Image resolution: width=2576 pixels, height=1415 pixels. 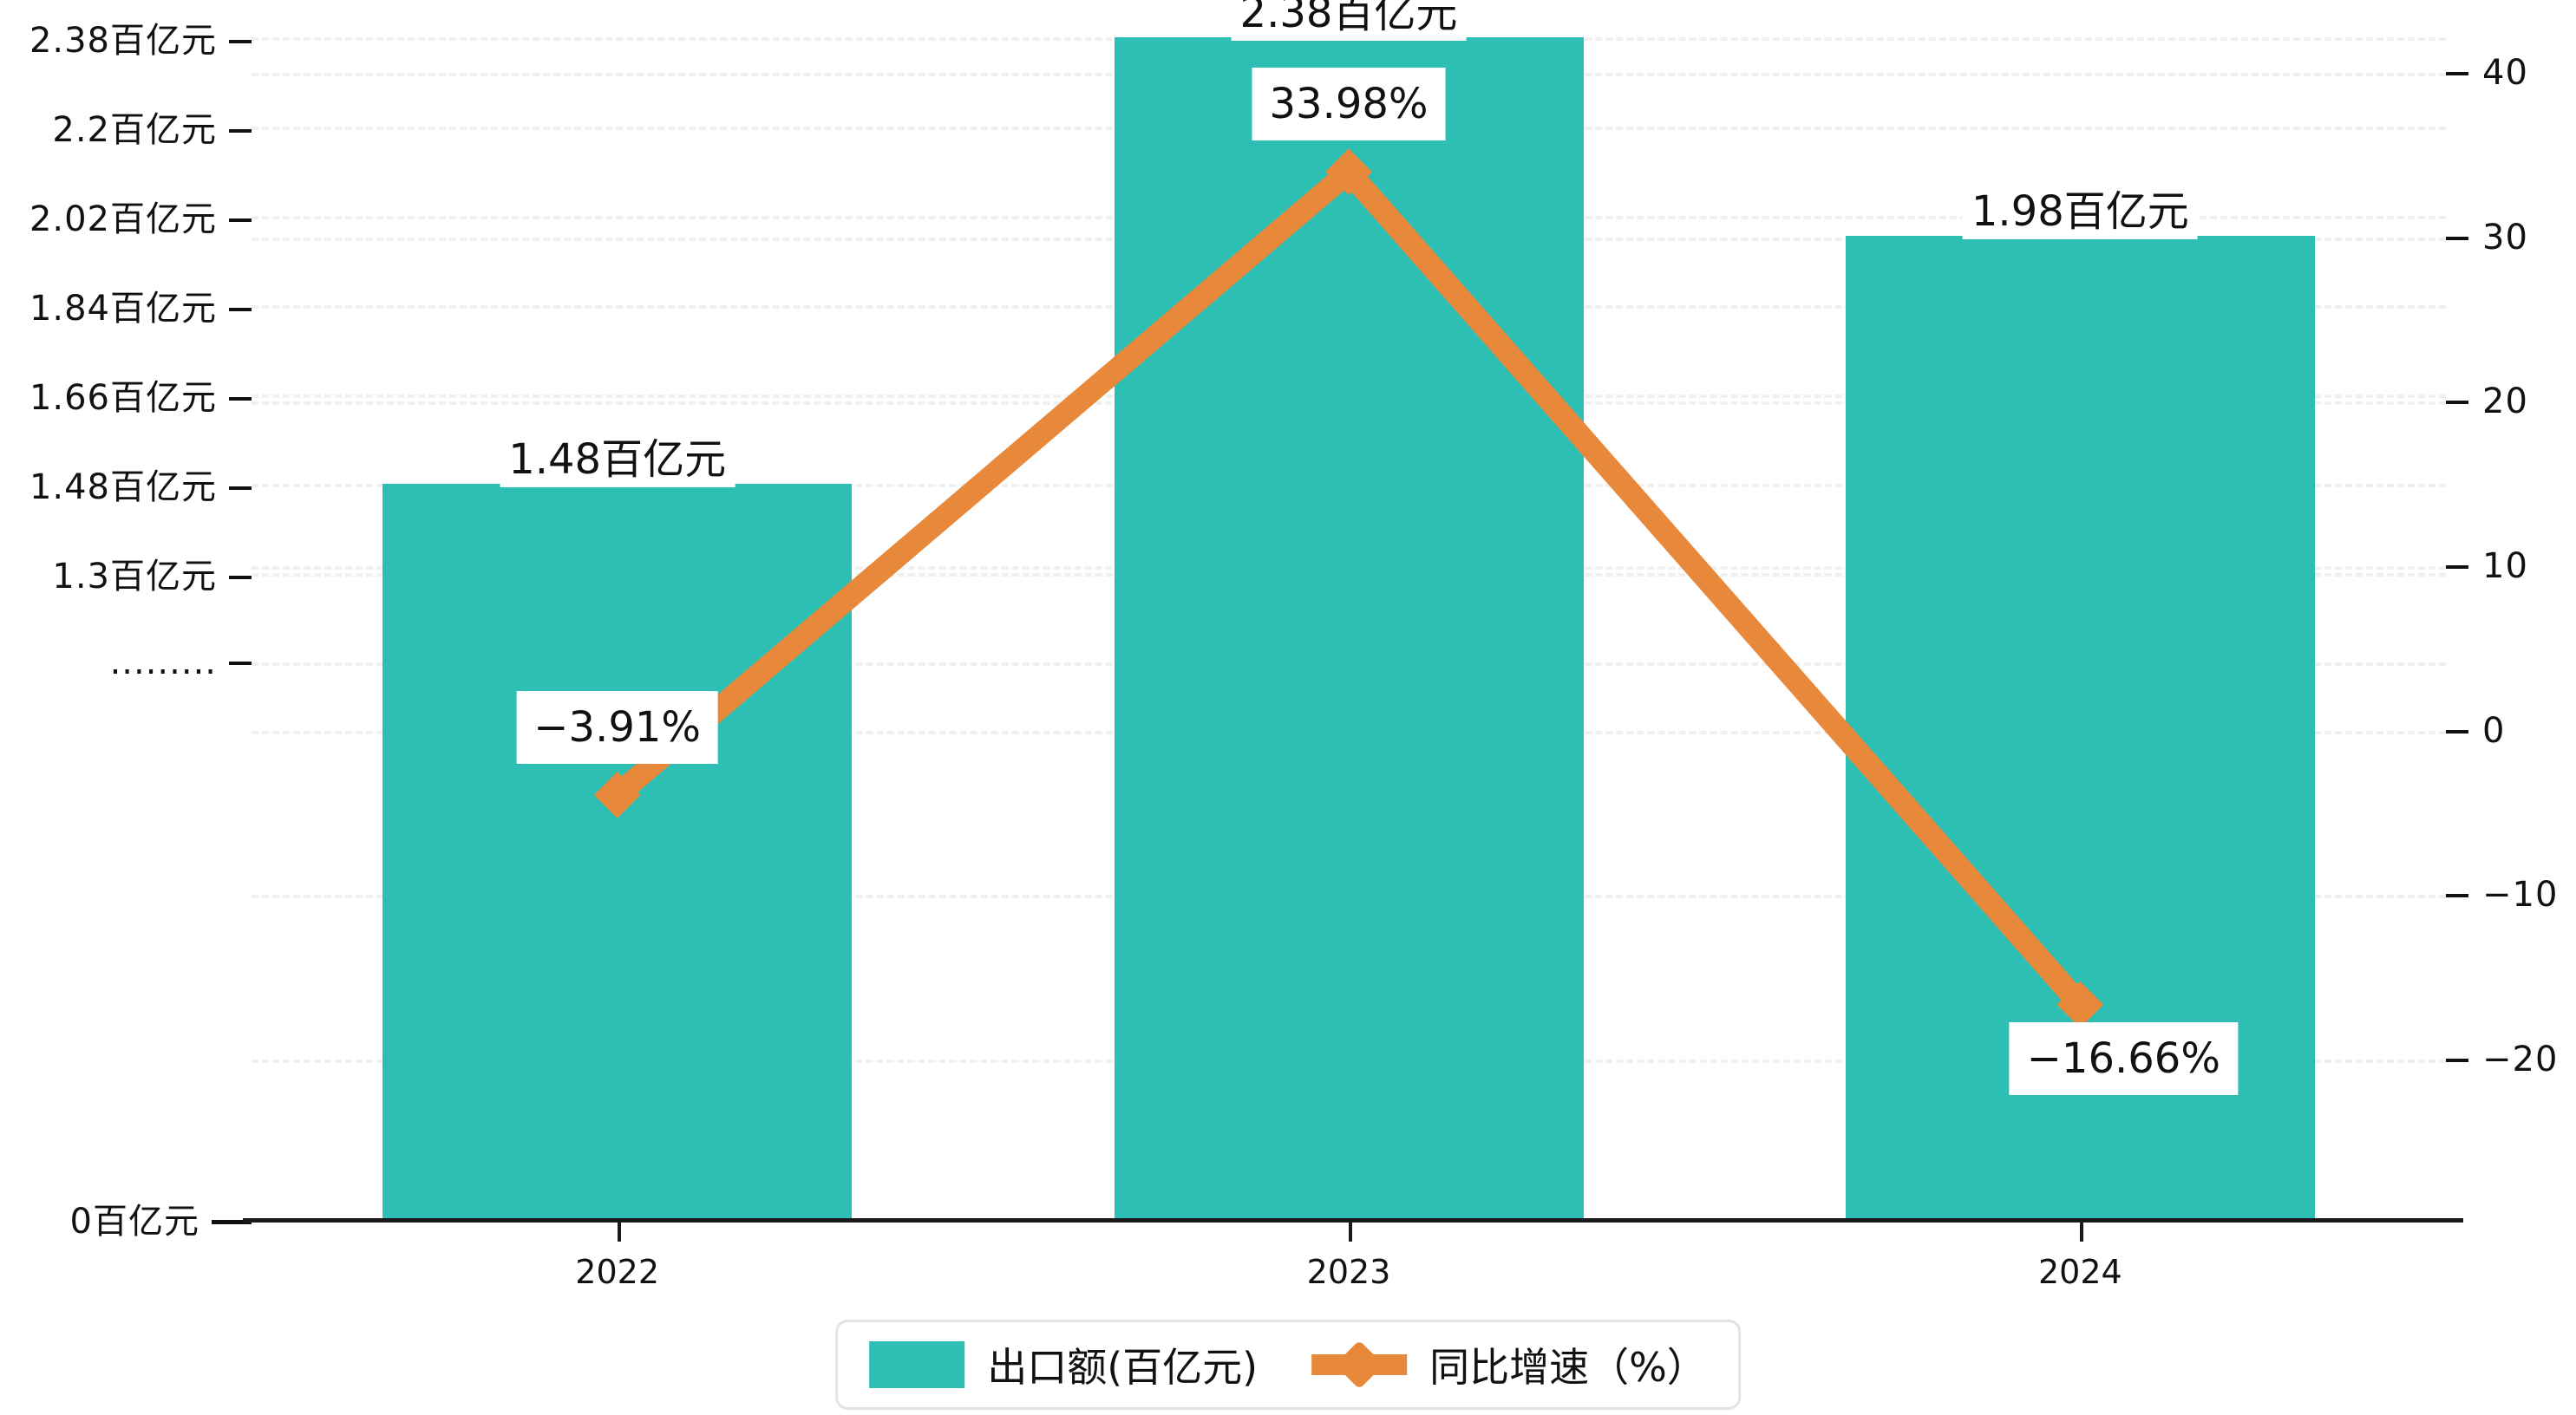 What do you see at coordinates (140, 305) in the screenshot?
I see `left-axis-tick-label: 1.84百亿元` at bounding box center [140, 305].